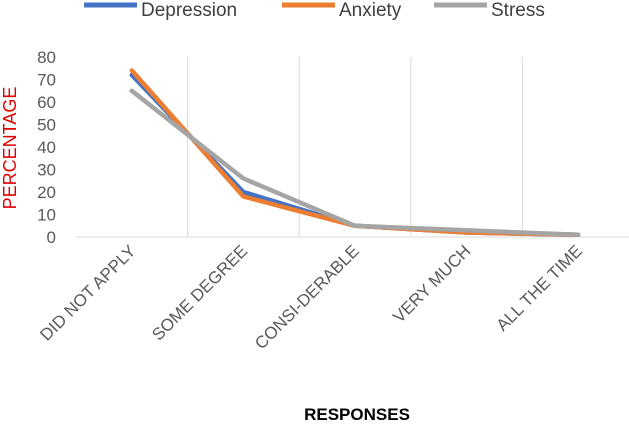 The image size is (629, 426). I want to click on x-tick-label: DID NOT APPLY, so click(87, 292).